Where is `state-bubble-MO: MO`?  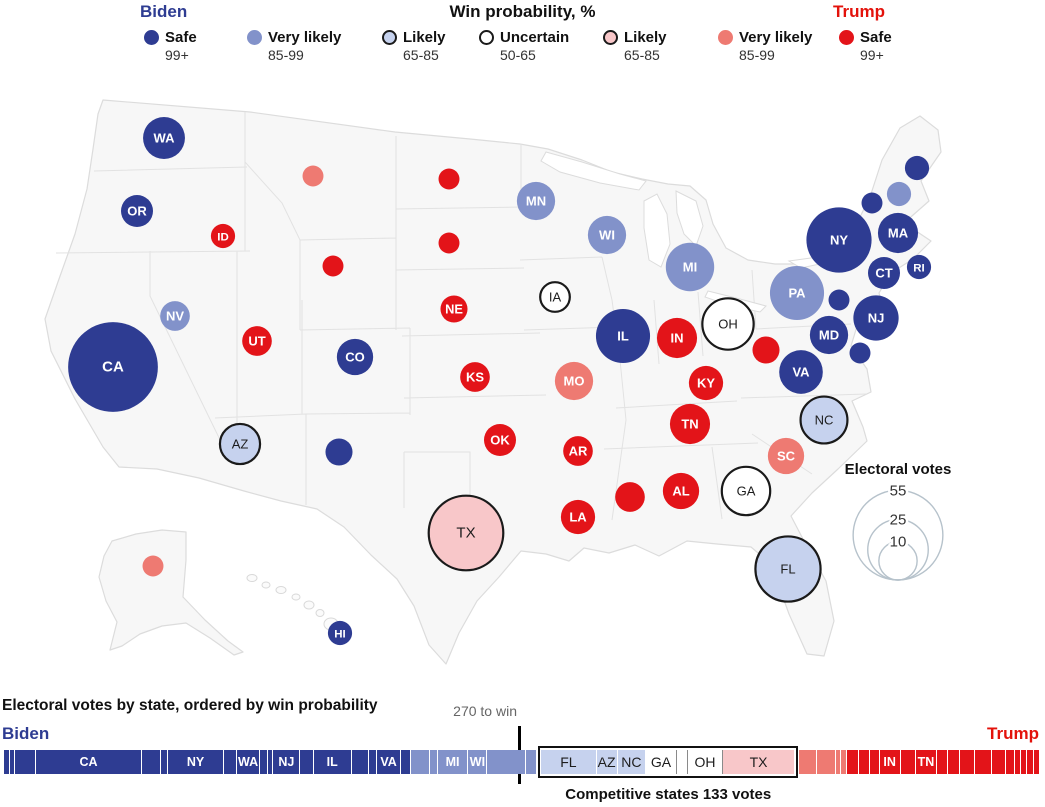 state-bubble-MO: MO is located at coordinates (574, 381).